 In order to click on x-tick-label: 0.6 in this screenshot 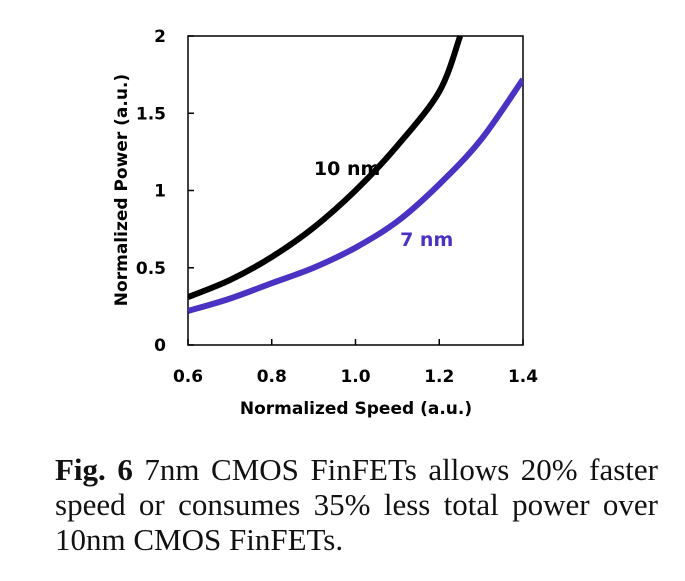, I will do `click(188, 377)`.